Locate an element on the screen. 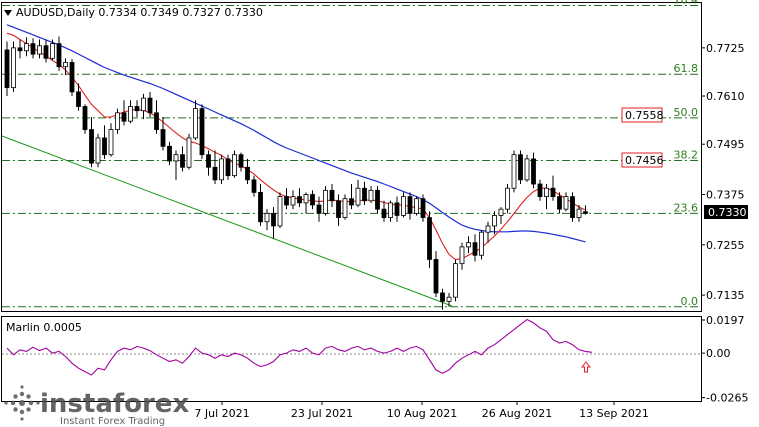 The width and height of the screenshot is (759, 427). price-tick-label: 0.7135 is located at coordinates (725, 295).